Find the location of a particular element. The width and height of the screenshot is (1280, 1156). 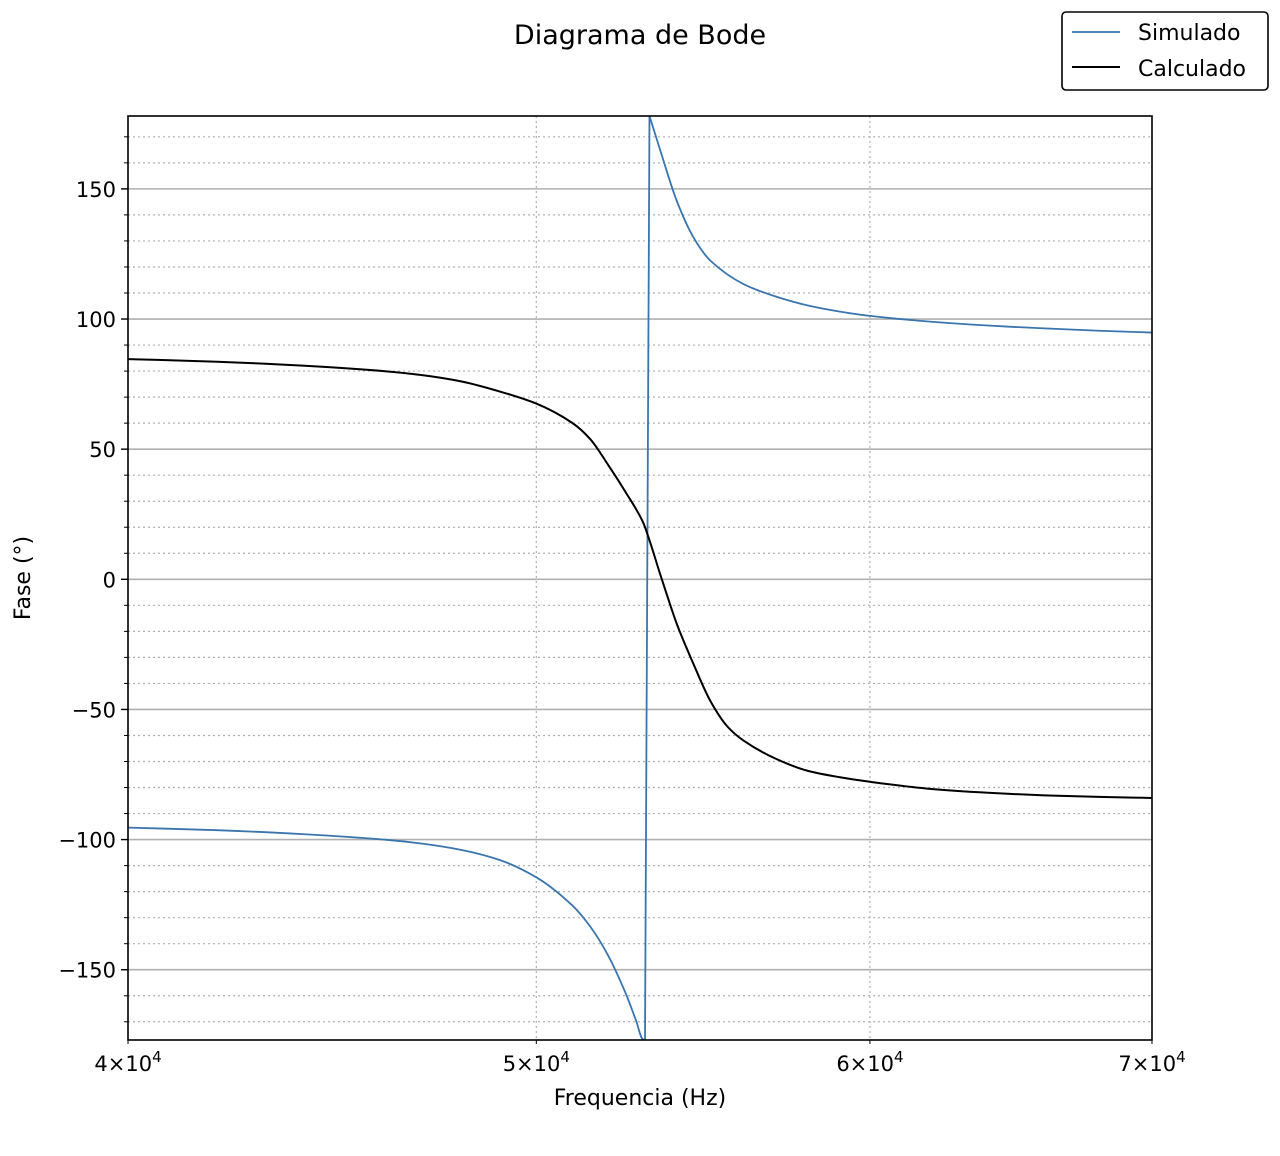

y-axis-label: Fase (°) is located at coordinates (23, 578).